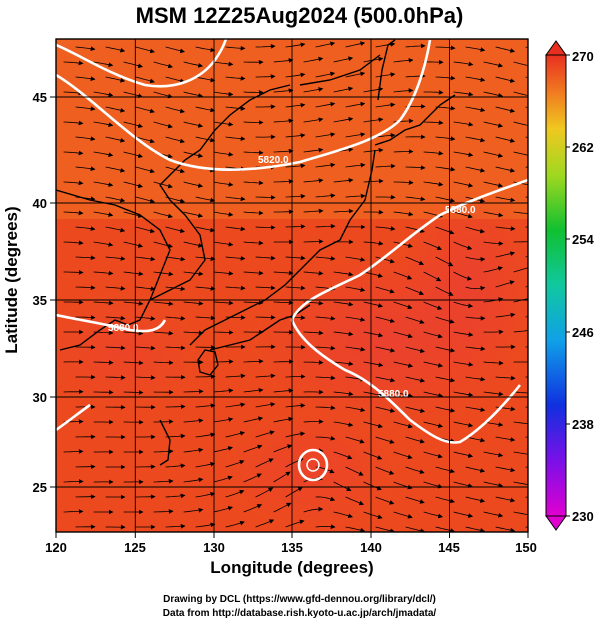 The width and height of the screenshot is (599, 625). What do you see at coordinates (40, 203) in the screenshot?
I see `y-tick-label: 40` at bounding box center [40, 203].